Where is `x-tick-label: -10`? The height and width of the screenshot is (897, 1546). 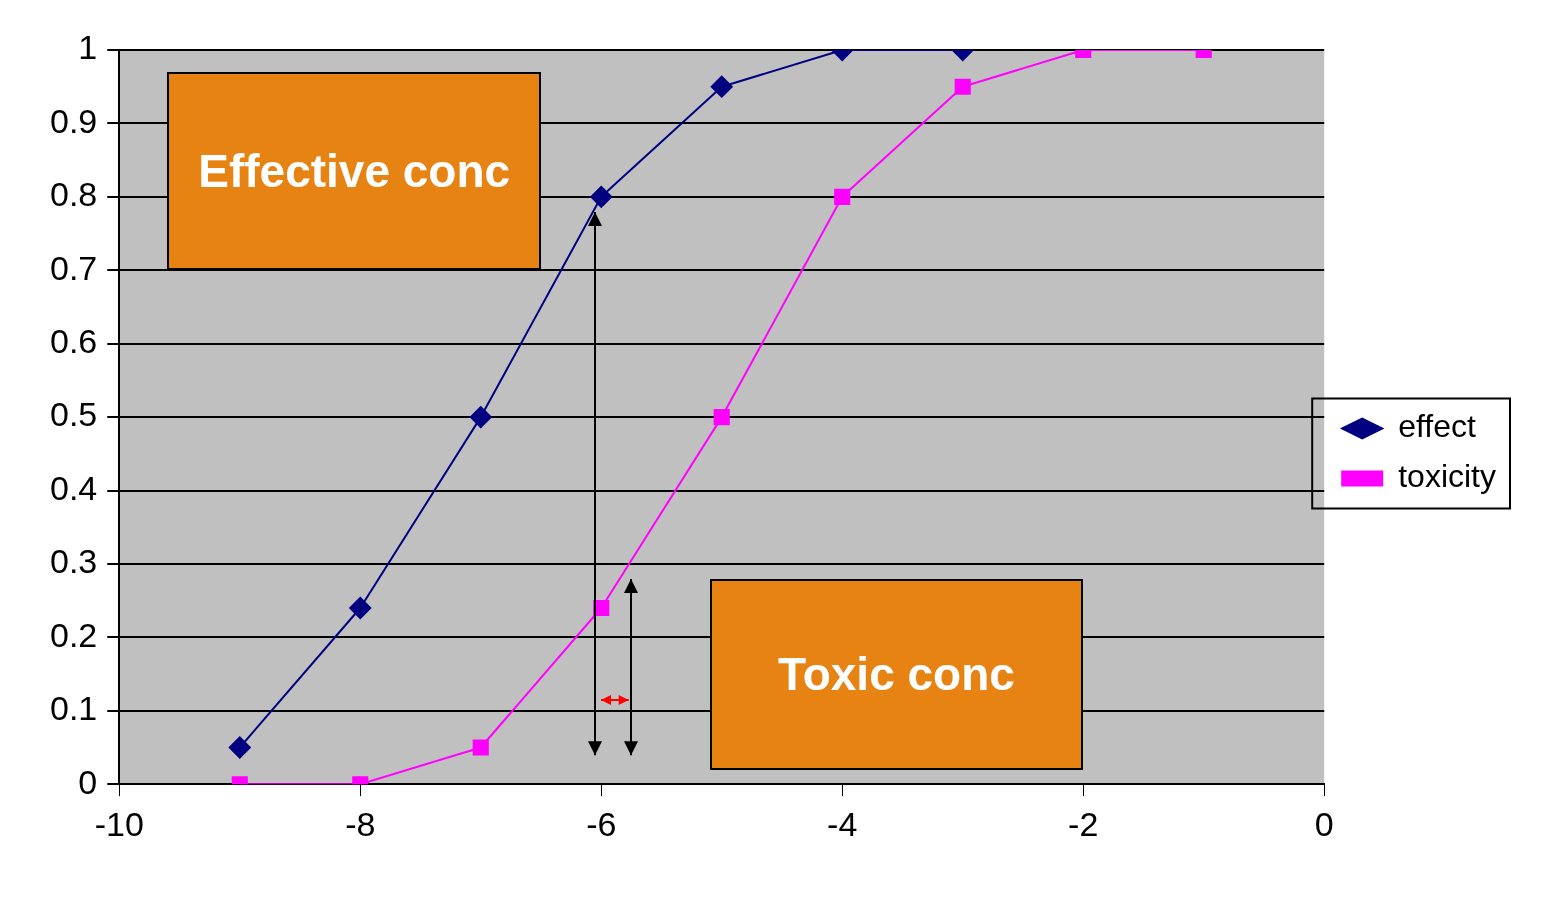 x-tick-label: -10 is located at coordinates (119, 823).